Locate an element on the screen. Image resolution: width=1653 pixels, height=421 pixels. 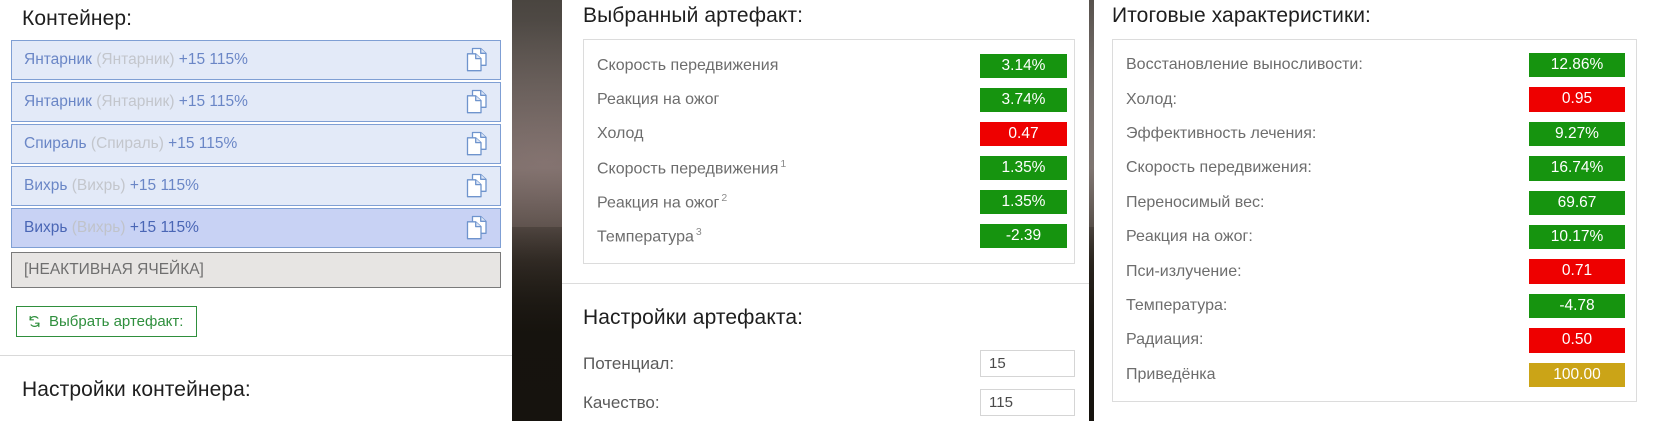
stat-value-badge: 10.17% is located at coordinates (1577, 237).